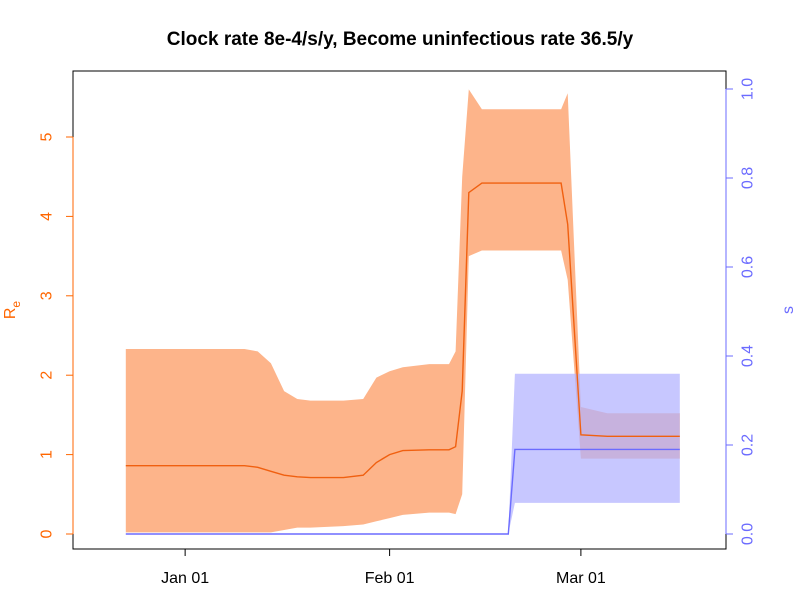  What do you see at coordinates (581, 578) in the screenshot?
I see `x-tick-label: Mar 01` at bounding box center [581, 578].